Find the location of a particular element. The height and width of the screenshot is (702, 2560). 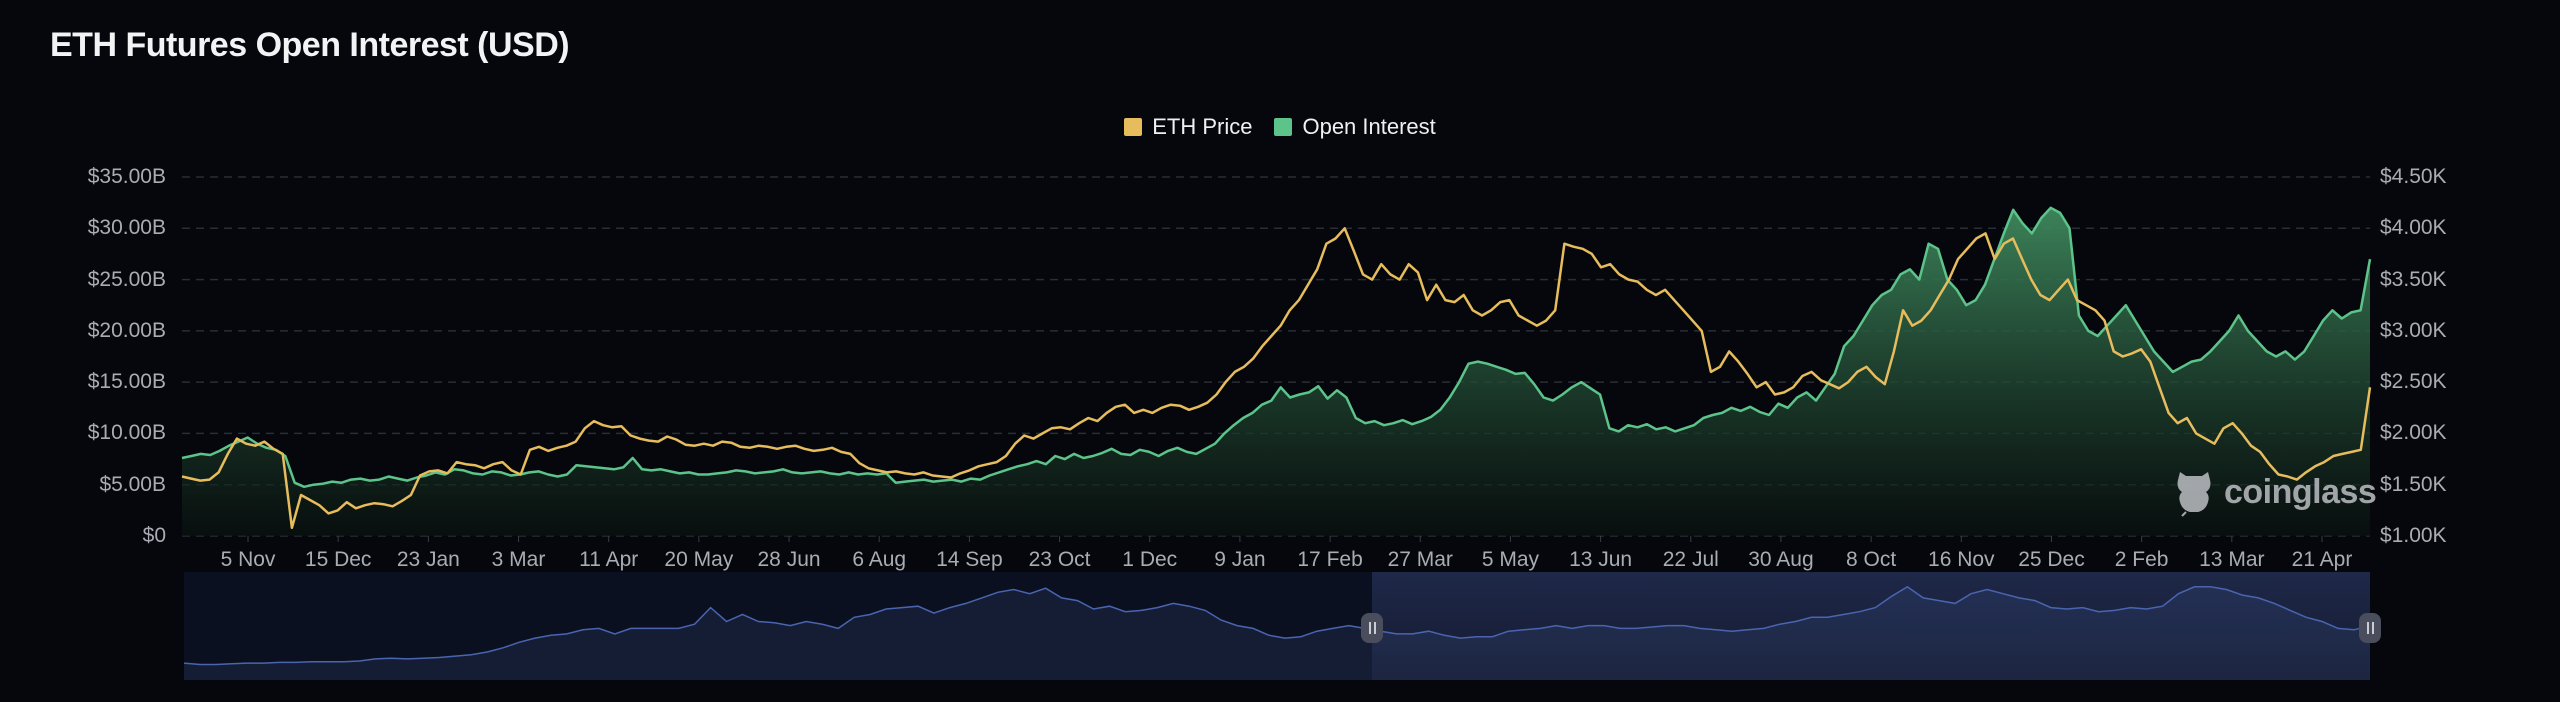

y-left-tick-label: $20.00B is located at coordinates (126, 330).